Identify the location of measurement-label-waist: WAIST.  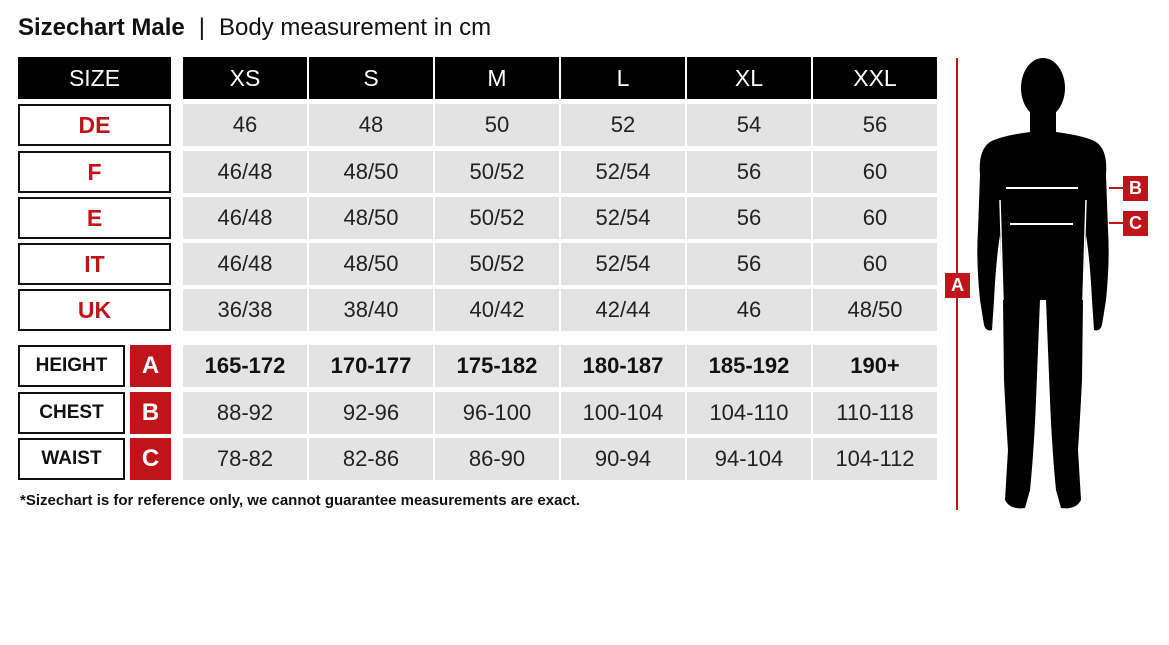
(71, 459).